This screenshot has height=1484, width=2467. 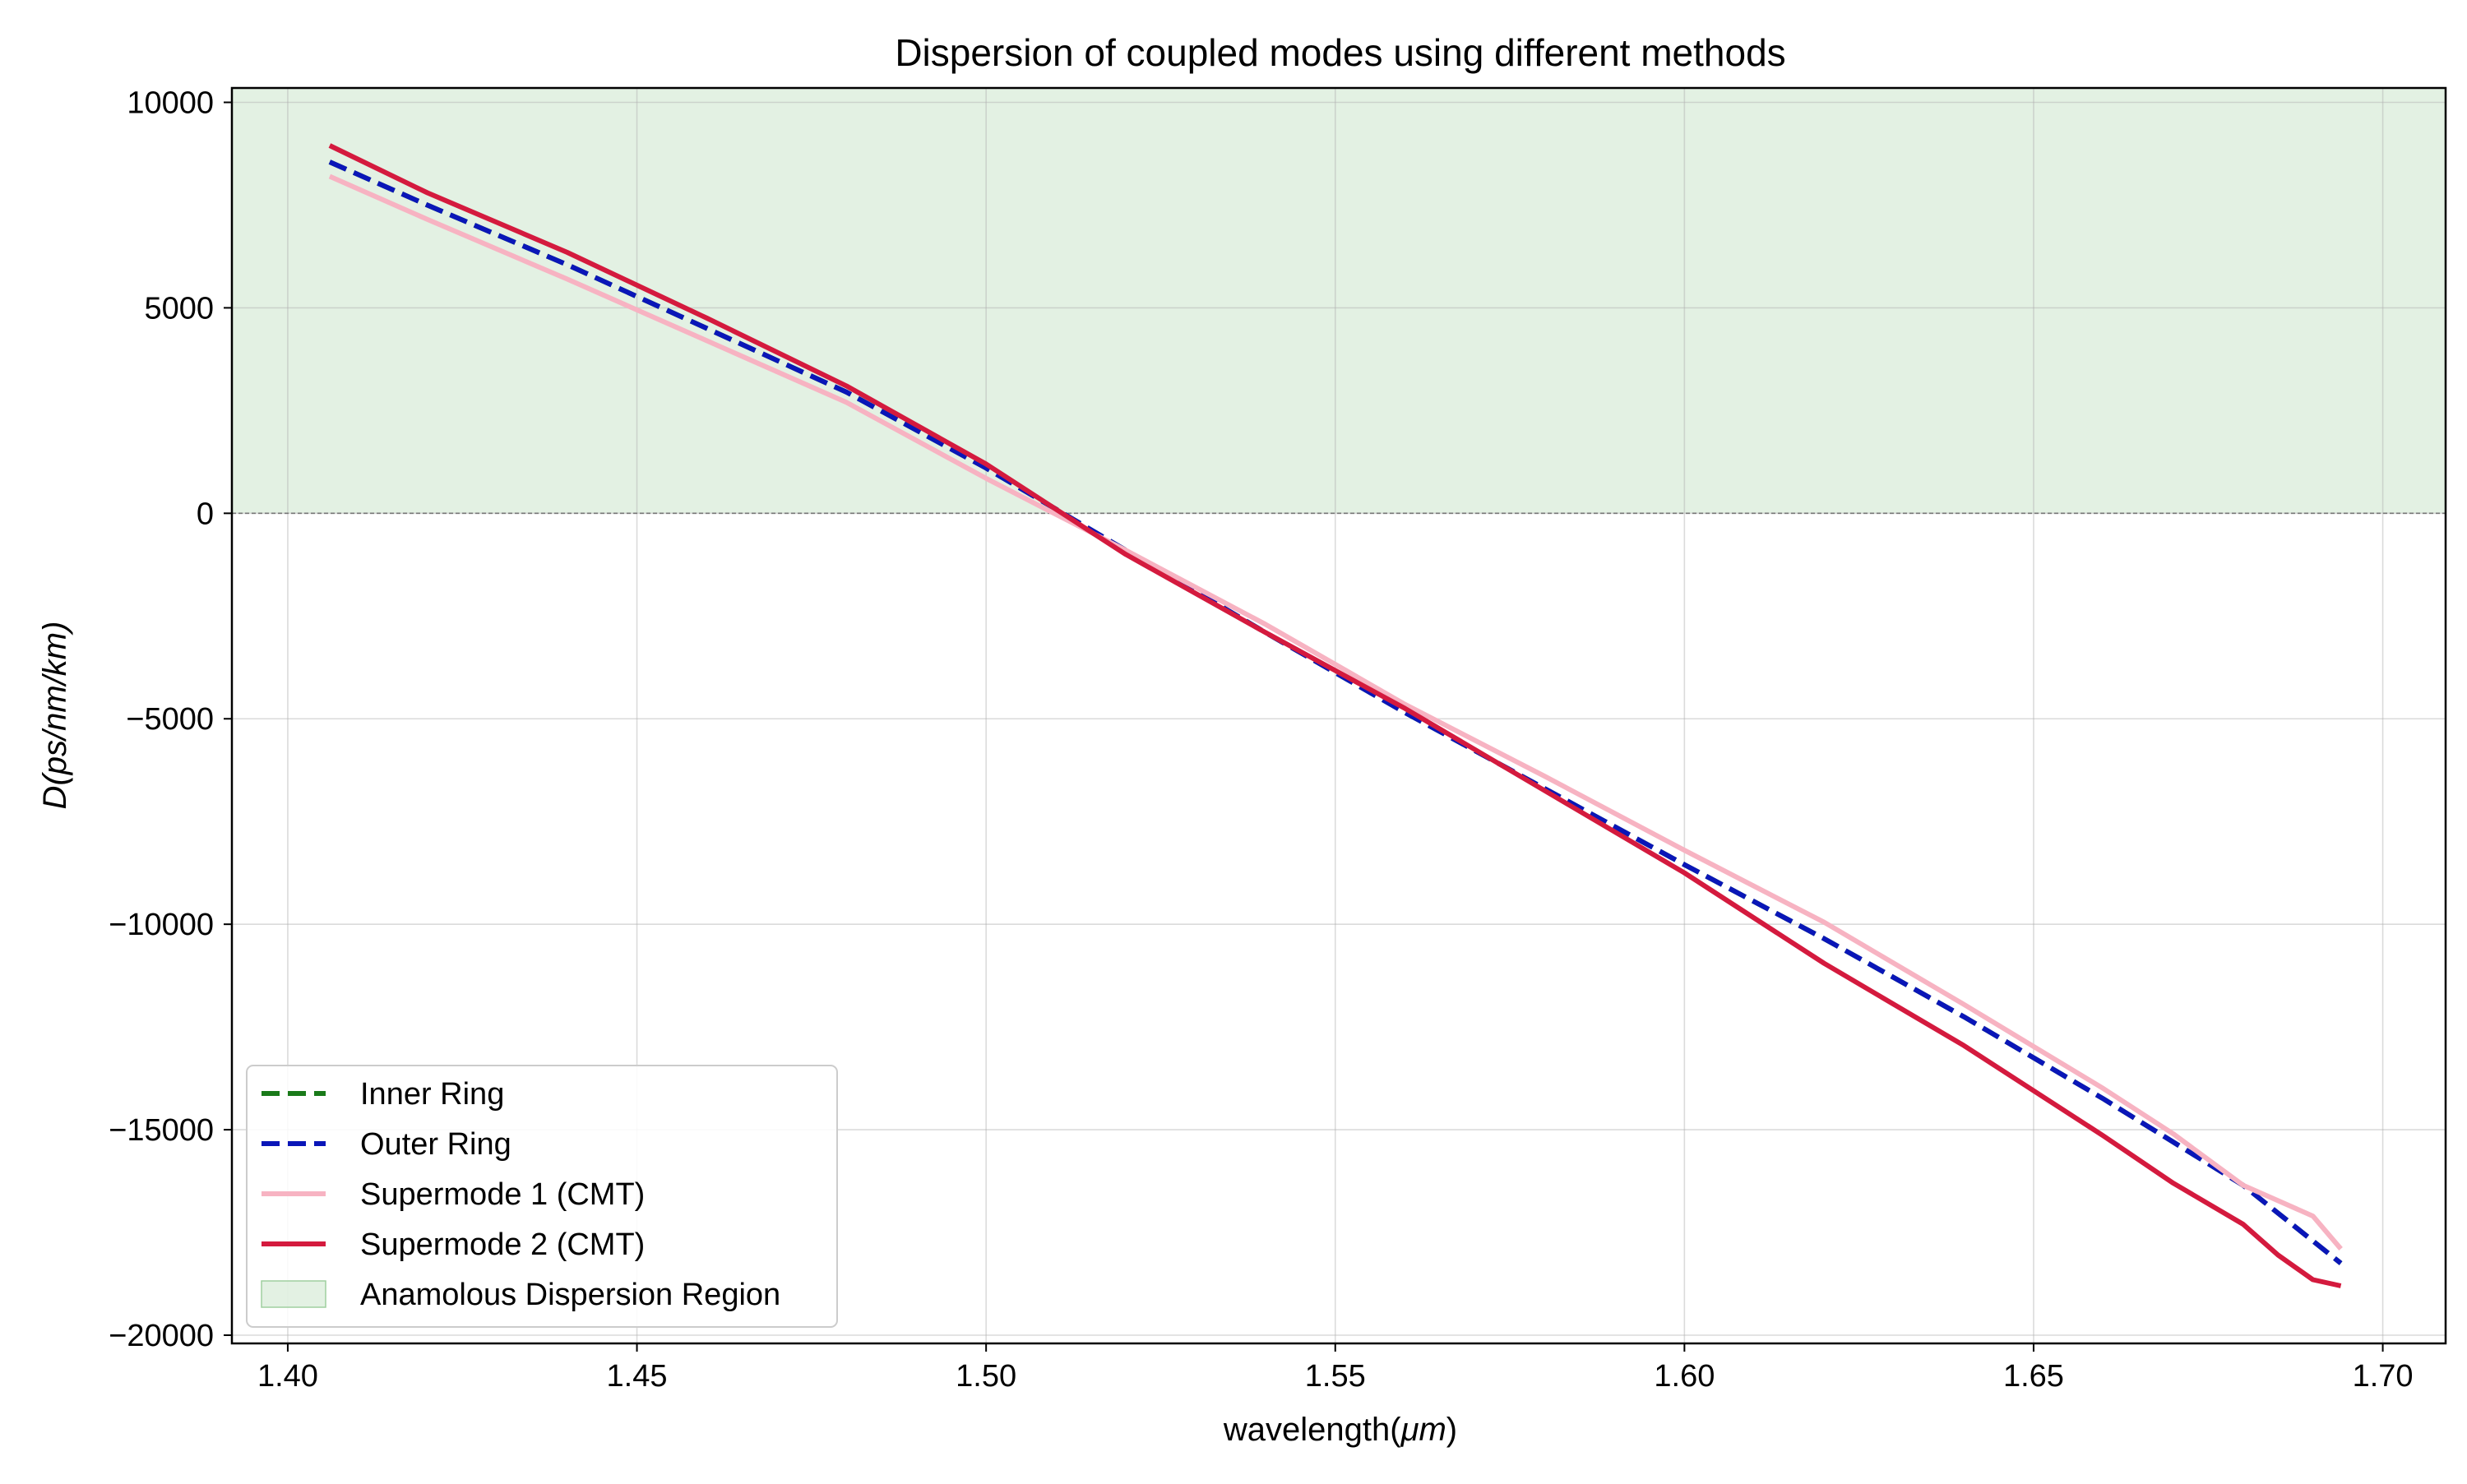 I want to click on legend-label: Supermode 2 (CMT), so click(x=502, y=1244).